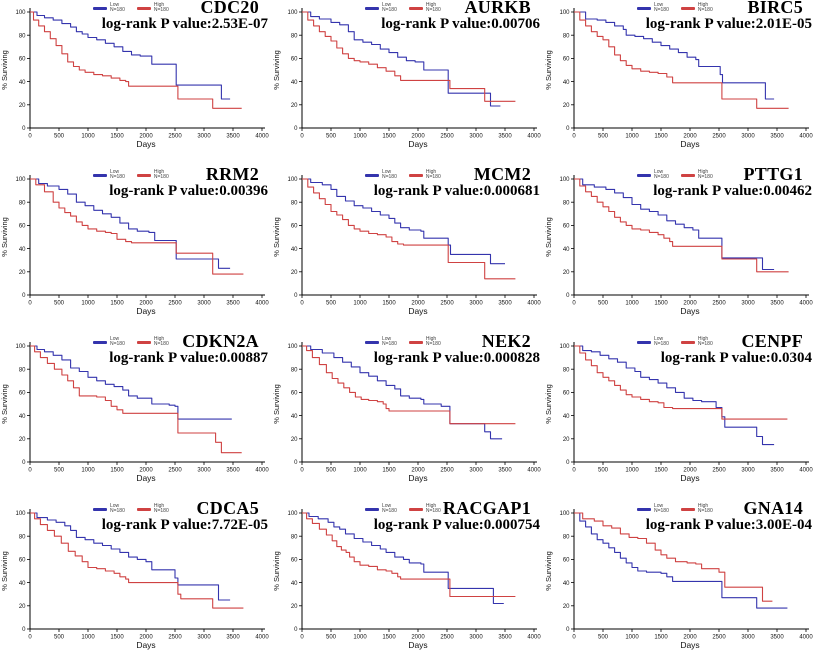  What do you see at coordinates (497, 8) in the screenshot?
I see `gene-title: AURKB` at bounding box center [497, 8].